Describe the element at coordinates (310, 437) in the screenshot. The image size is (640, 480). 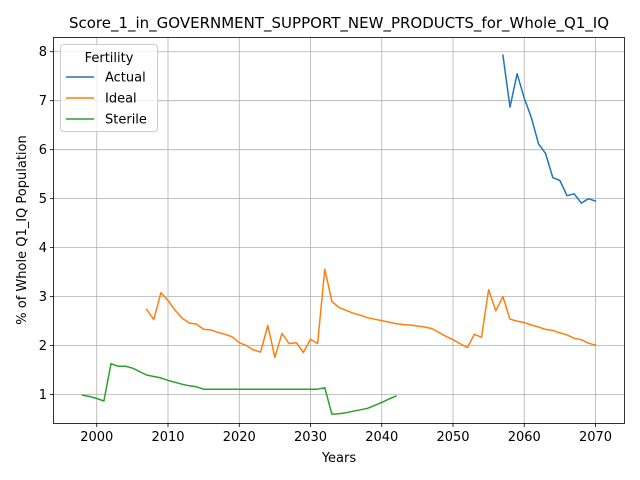
I see `x-tick-label: 2030` at that location.